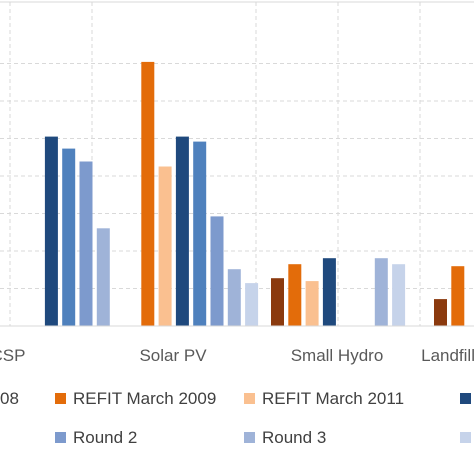 The height and width of the screenshot is (474, 474). What do you see at coordinates (237, 355) in the screenshot?
I see `category-labels: CSP Solar PV Small Hydro Landfill Gas` at bounding box center [237, 355].